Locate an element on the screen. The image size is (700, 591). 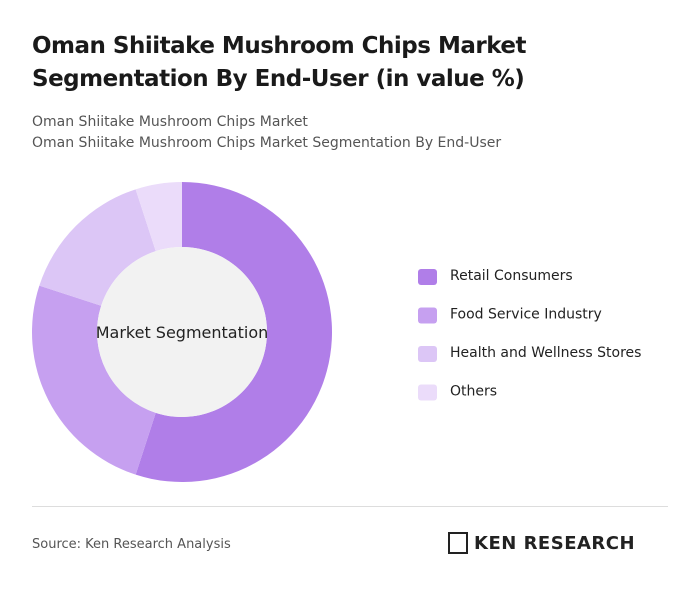
donut-hole is located at coordinates (182, 332).